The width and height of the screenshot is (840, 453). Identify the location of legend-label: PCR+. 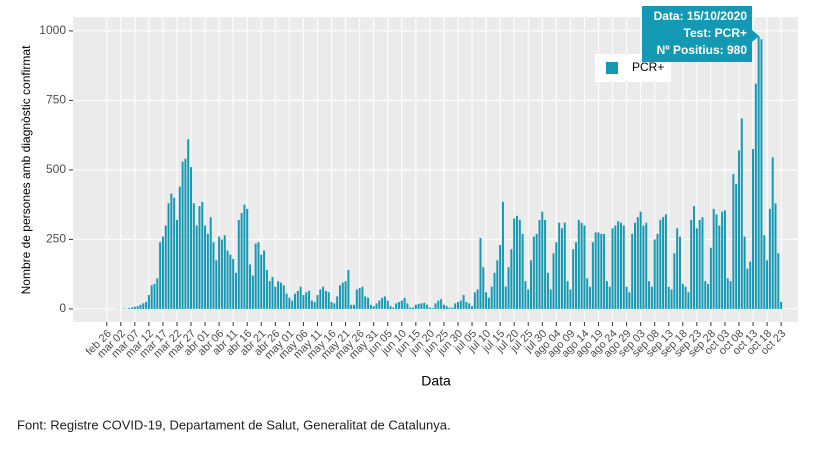
(648, 67).